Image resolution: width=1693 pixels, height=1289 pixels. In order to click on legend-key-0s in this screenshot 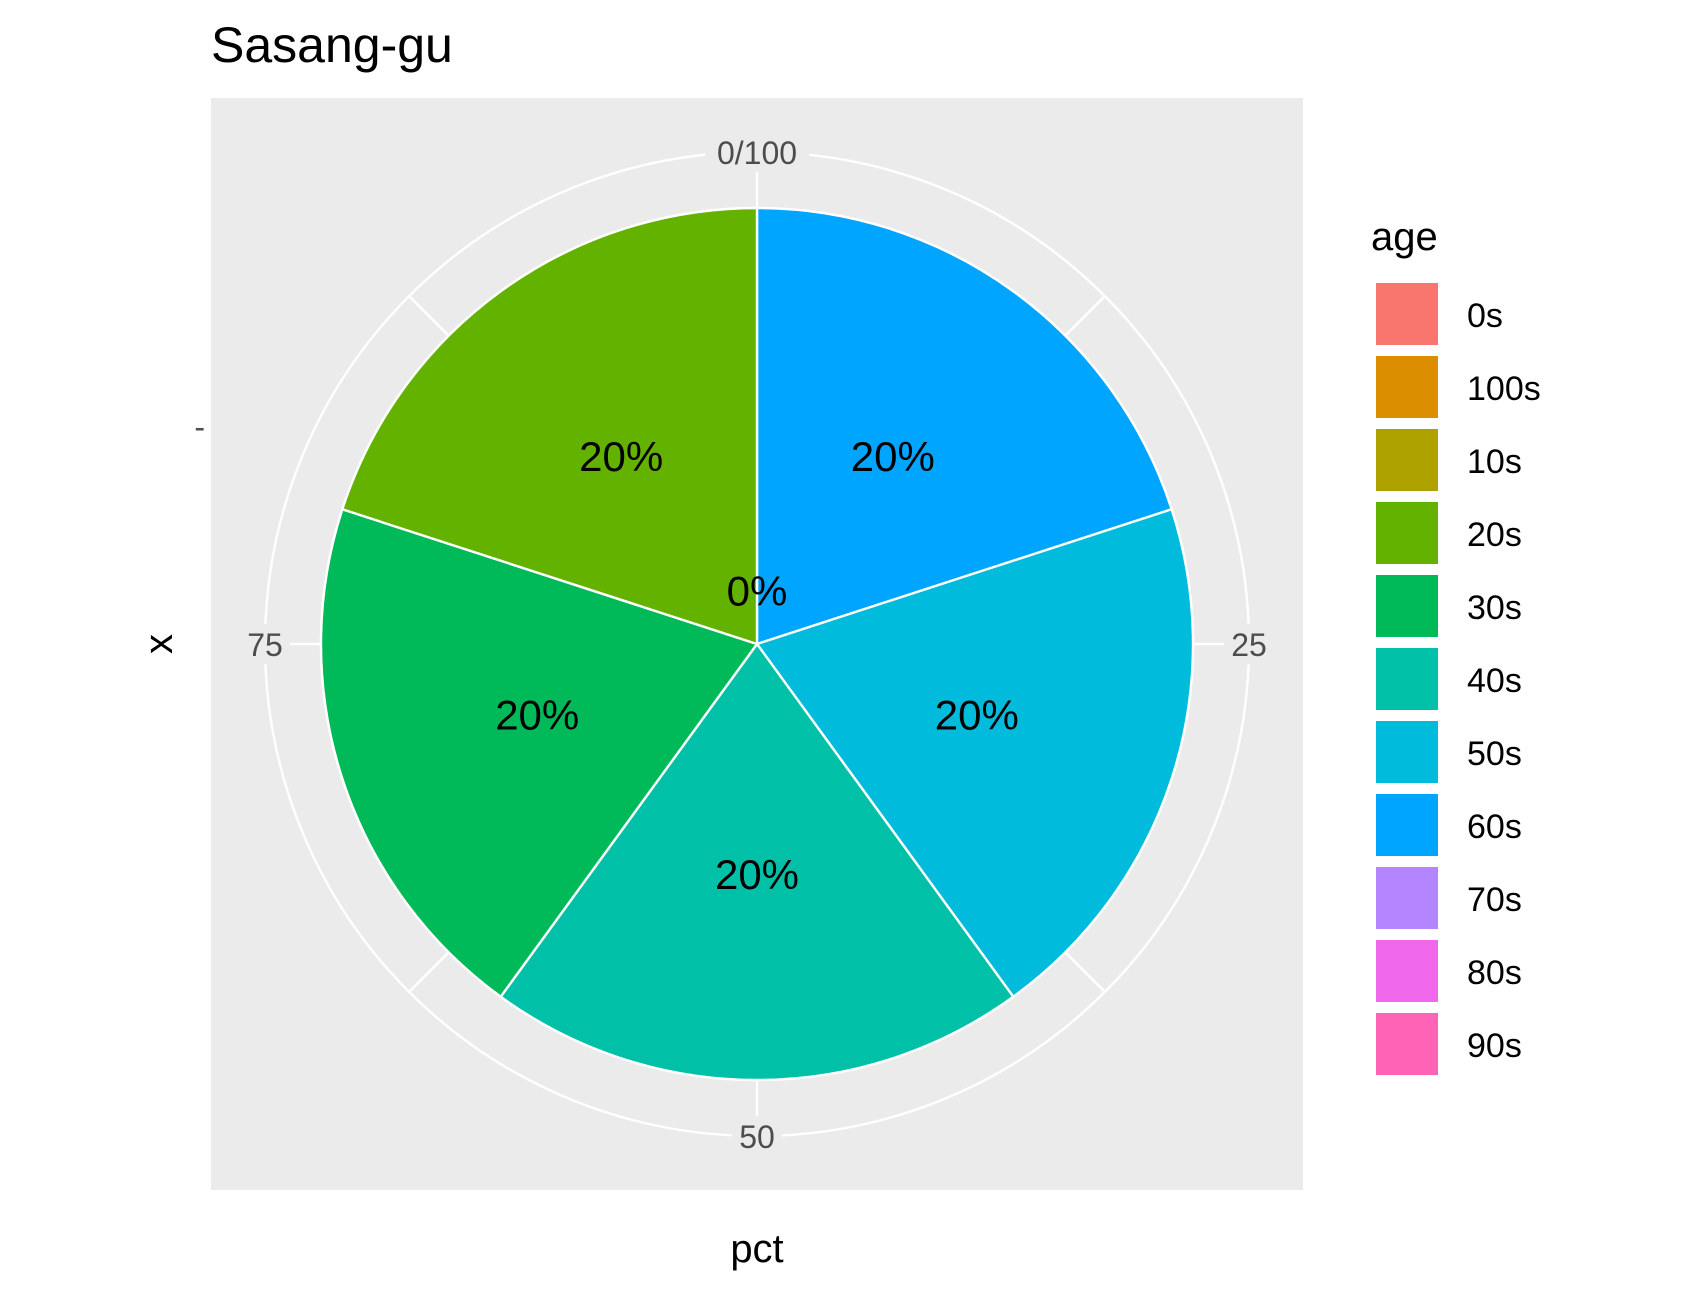, I will do `click(1407, 314)`.